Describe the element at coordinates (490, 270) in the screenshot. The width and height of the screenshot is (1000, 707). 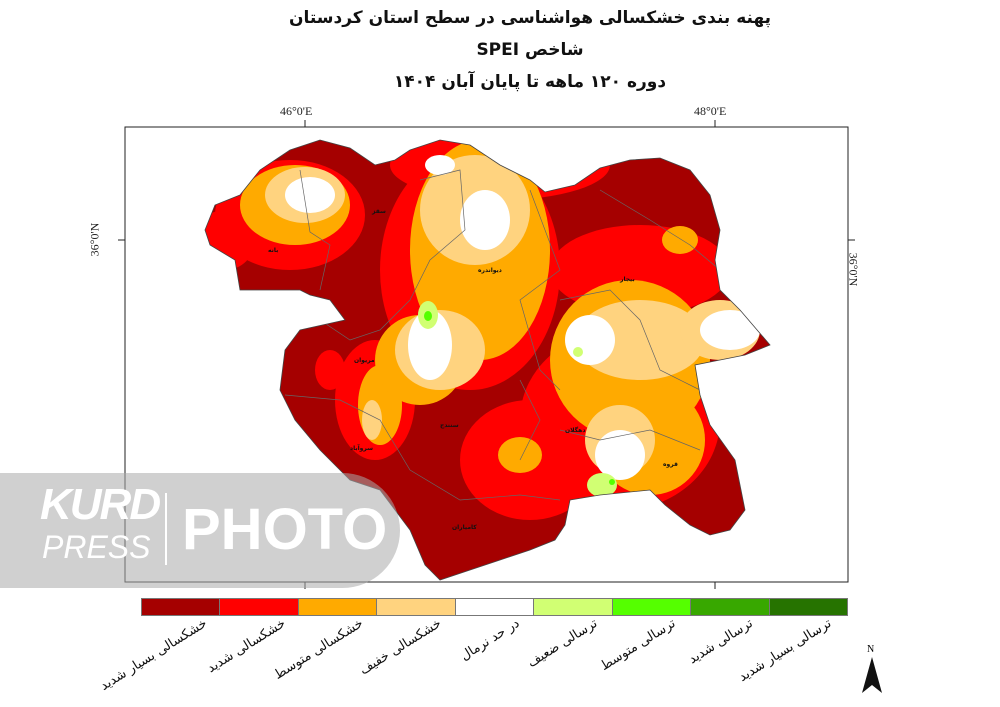
I see `city-divandarreh: دیواندره` at that location.